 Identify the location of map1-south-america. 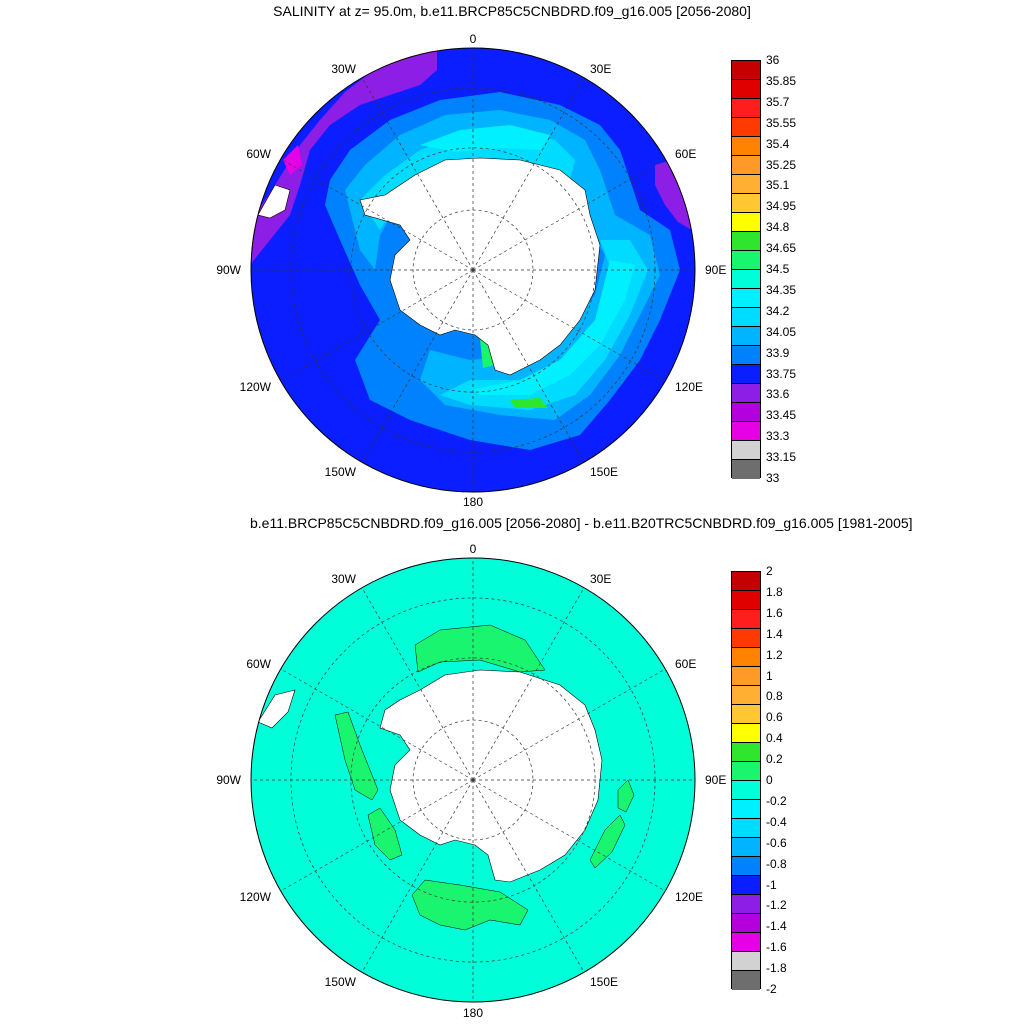
(274, 201).